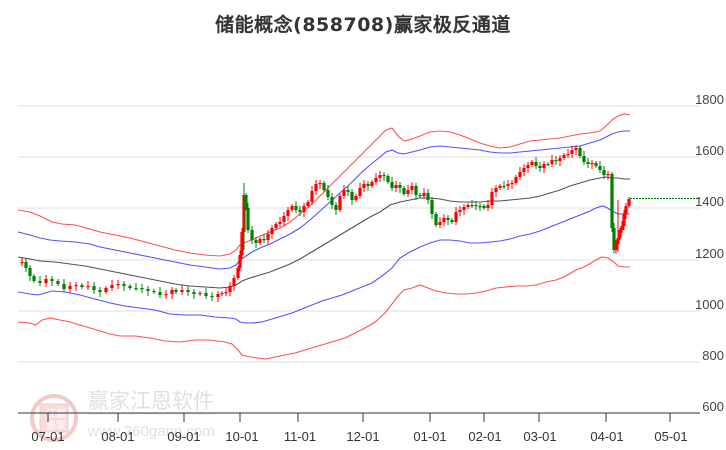 Image resolution: width=726 pixels, height=450 pixels. Describe the element at coordinates (47, 436) in the screenshot. I see `x-tick-label: 07-01` at that location.